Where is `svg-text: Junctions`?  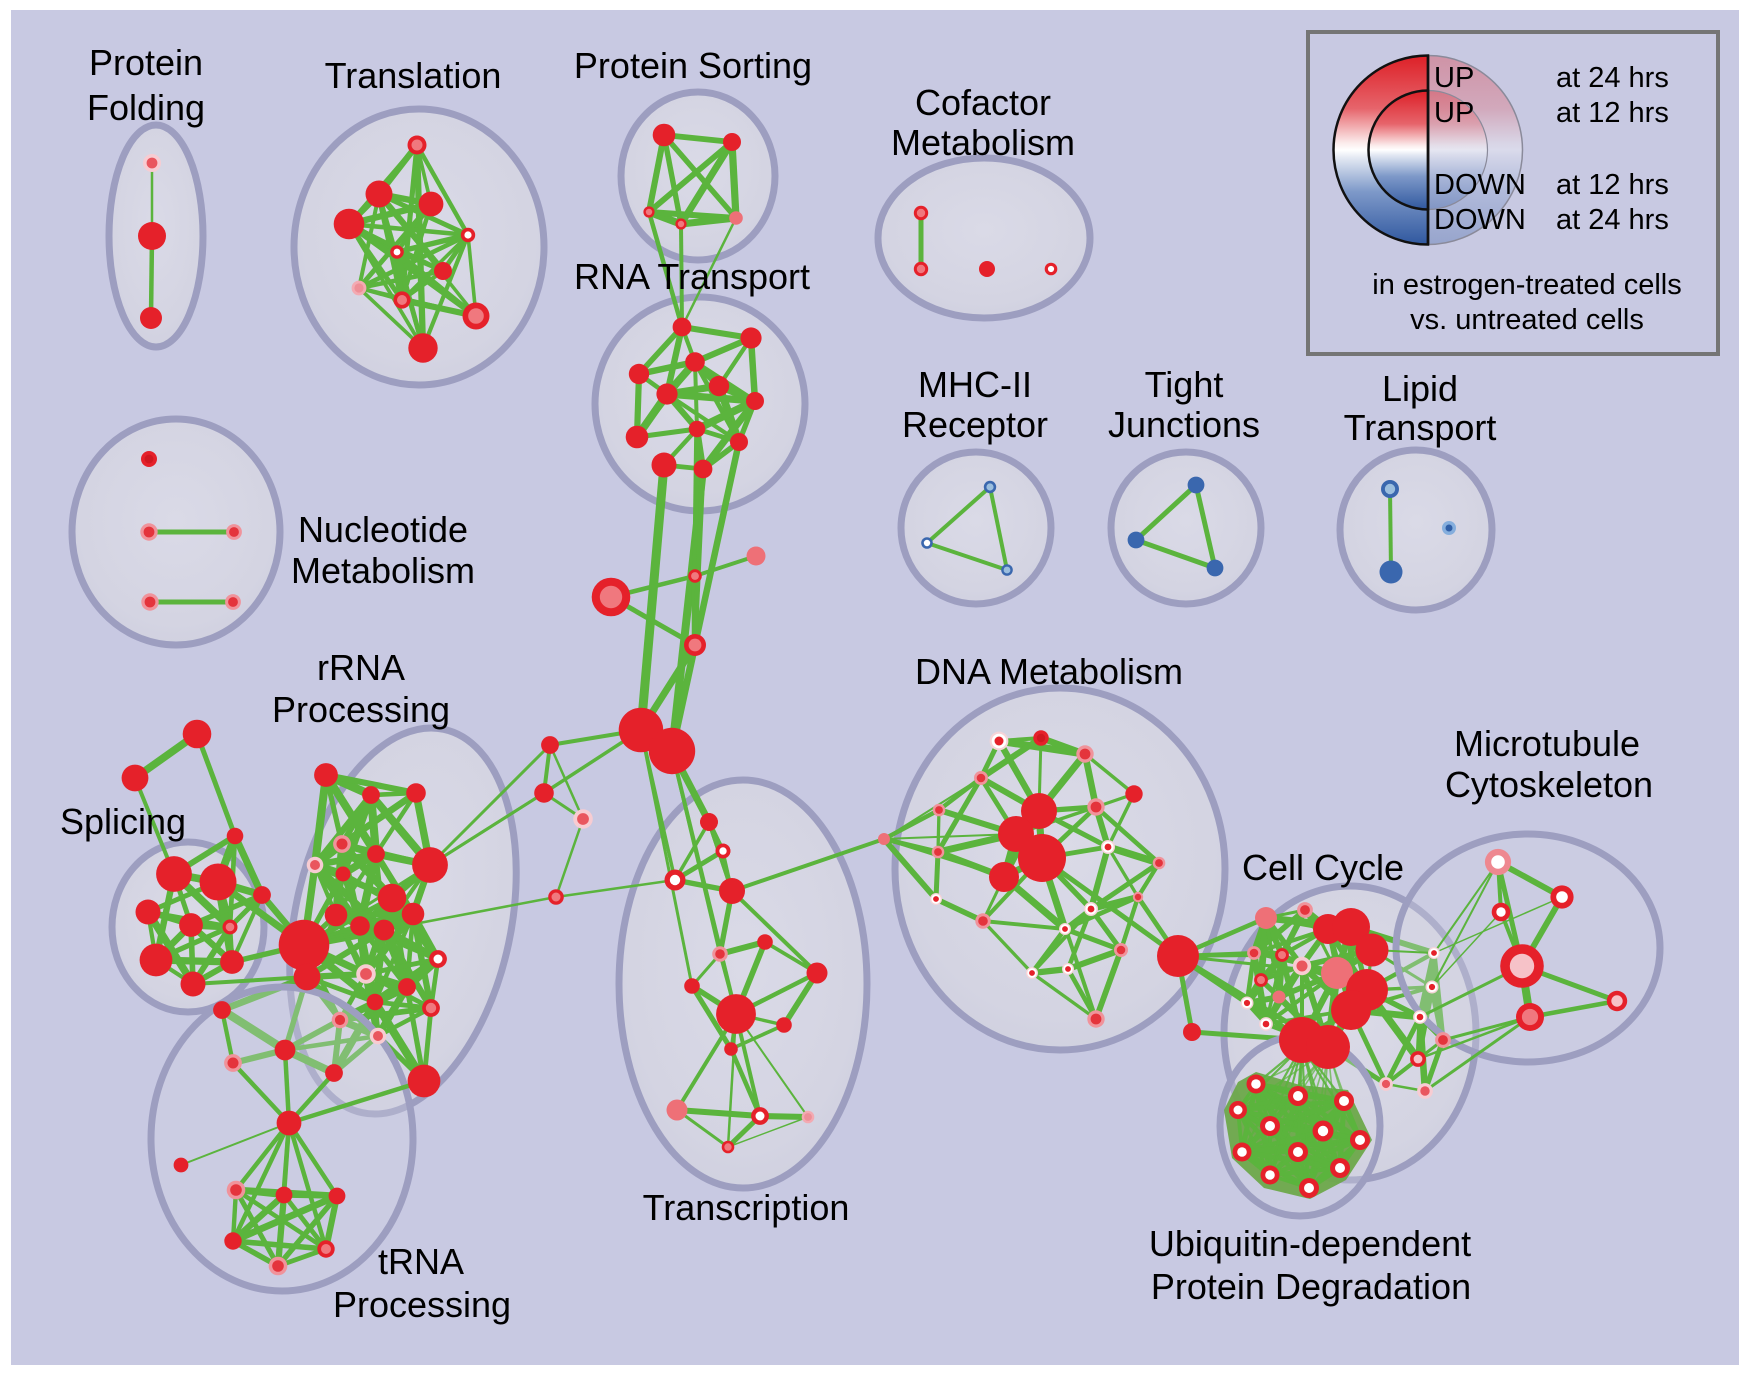
svg-text: Junctions is located at coordinates (1184, 424).